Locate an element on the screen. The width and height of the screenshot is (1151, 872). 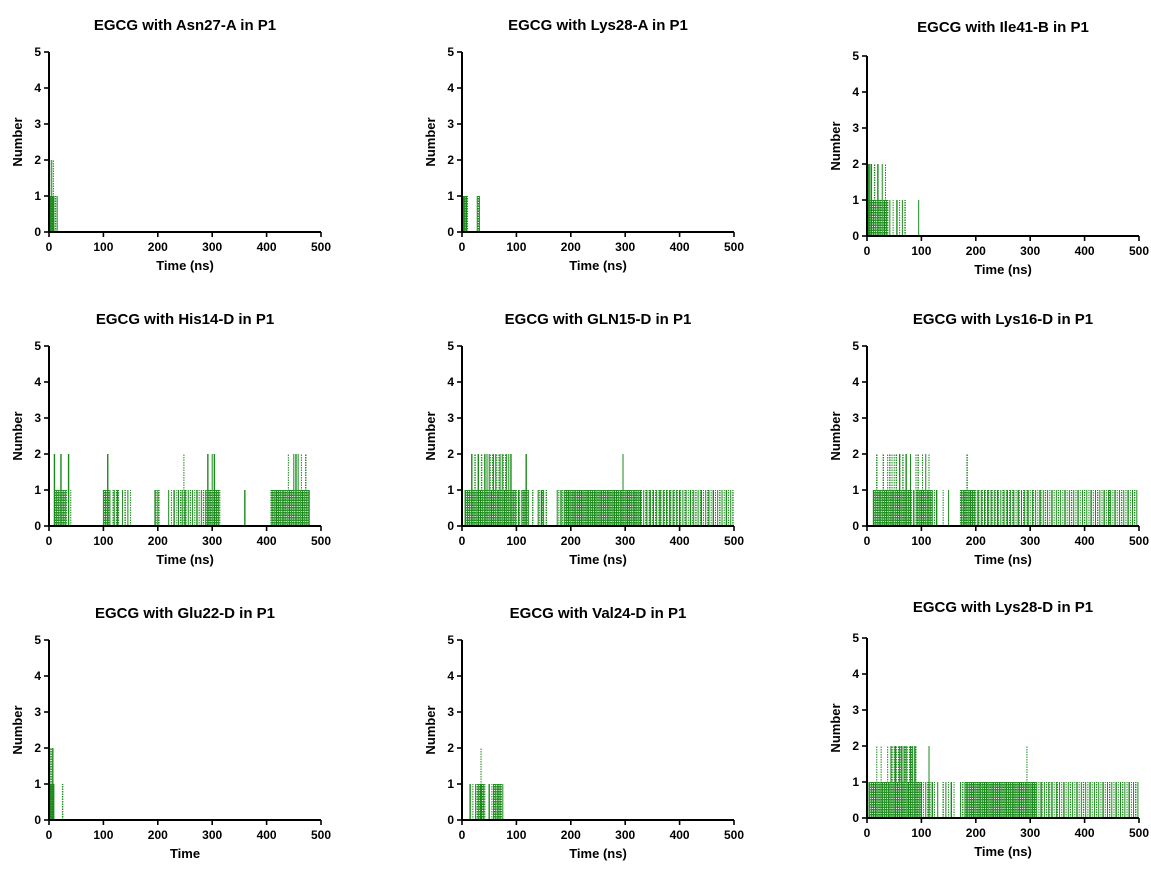
chart-title: EGCG with Glu22-D in P1 is located at coordinates (185, 613).